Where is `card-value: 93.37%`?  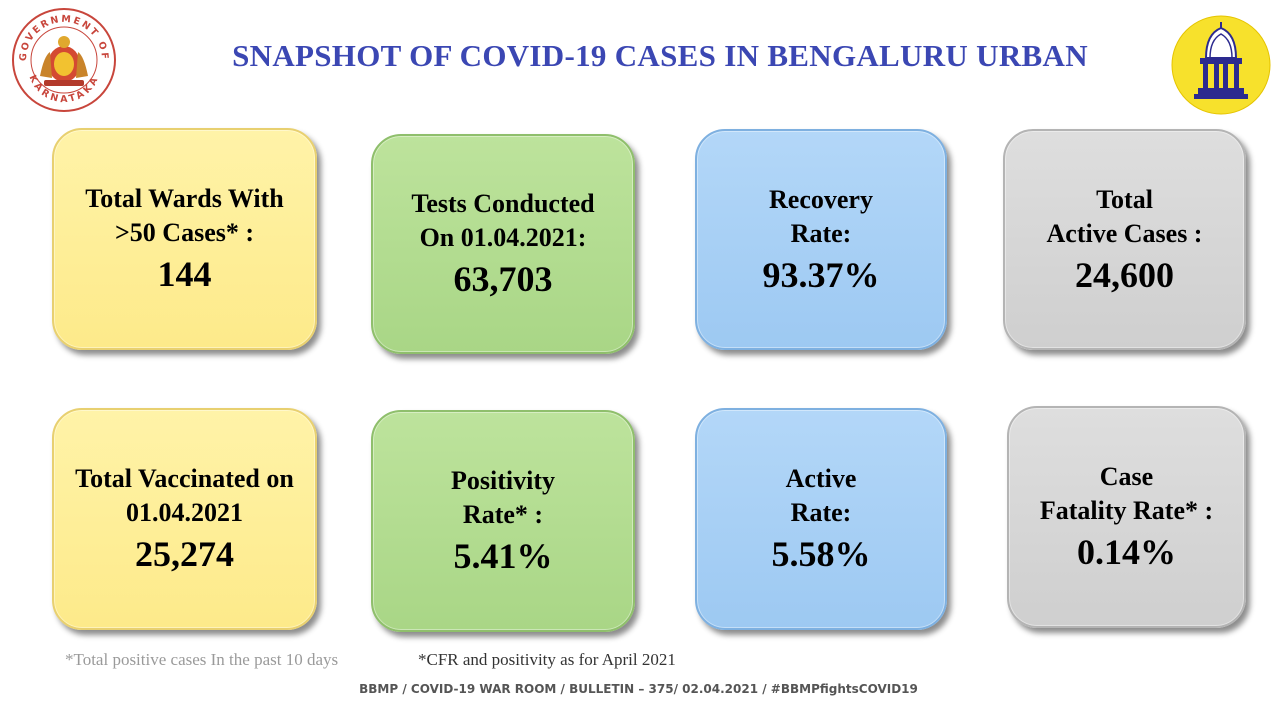 card-value: 93.37% is located at coordinates (821, 274).